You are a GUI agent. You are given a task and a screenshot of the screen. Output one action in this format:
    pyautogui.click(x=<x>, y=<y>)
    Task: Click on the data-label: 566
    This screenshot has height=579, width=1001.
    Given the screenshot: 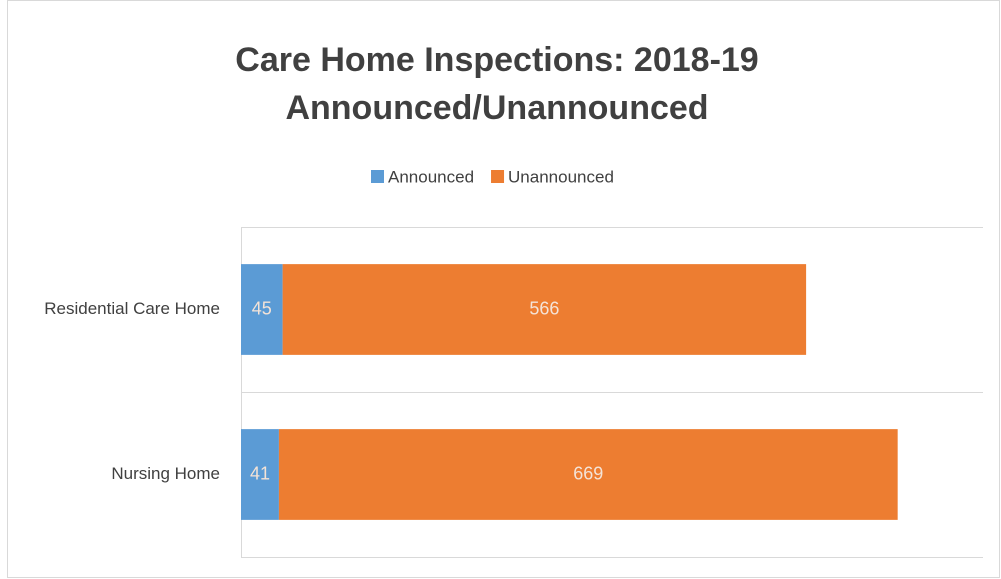 What is the action you would take?
    pyautogui.click(x=544, y=308)
    